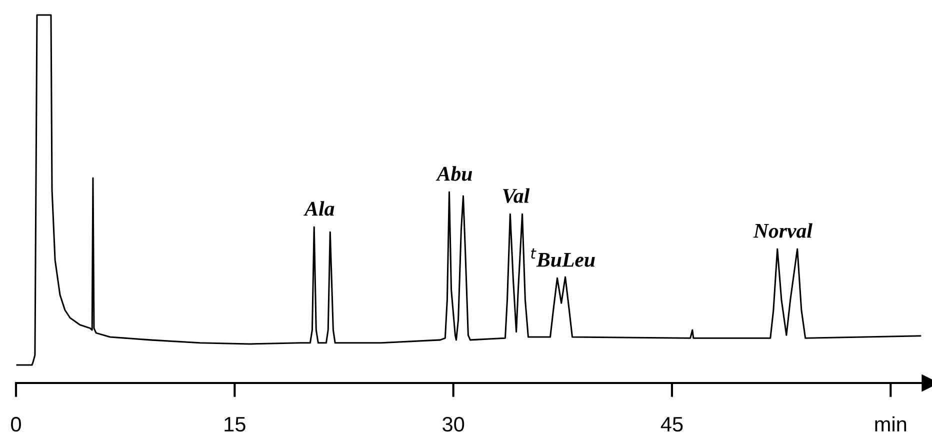 This screenshot has width=932, height=433. Describe the element at coordinates (453, 424) in the screenshot. I see `x-tick-label: 30` at that location.